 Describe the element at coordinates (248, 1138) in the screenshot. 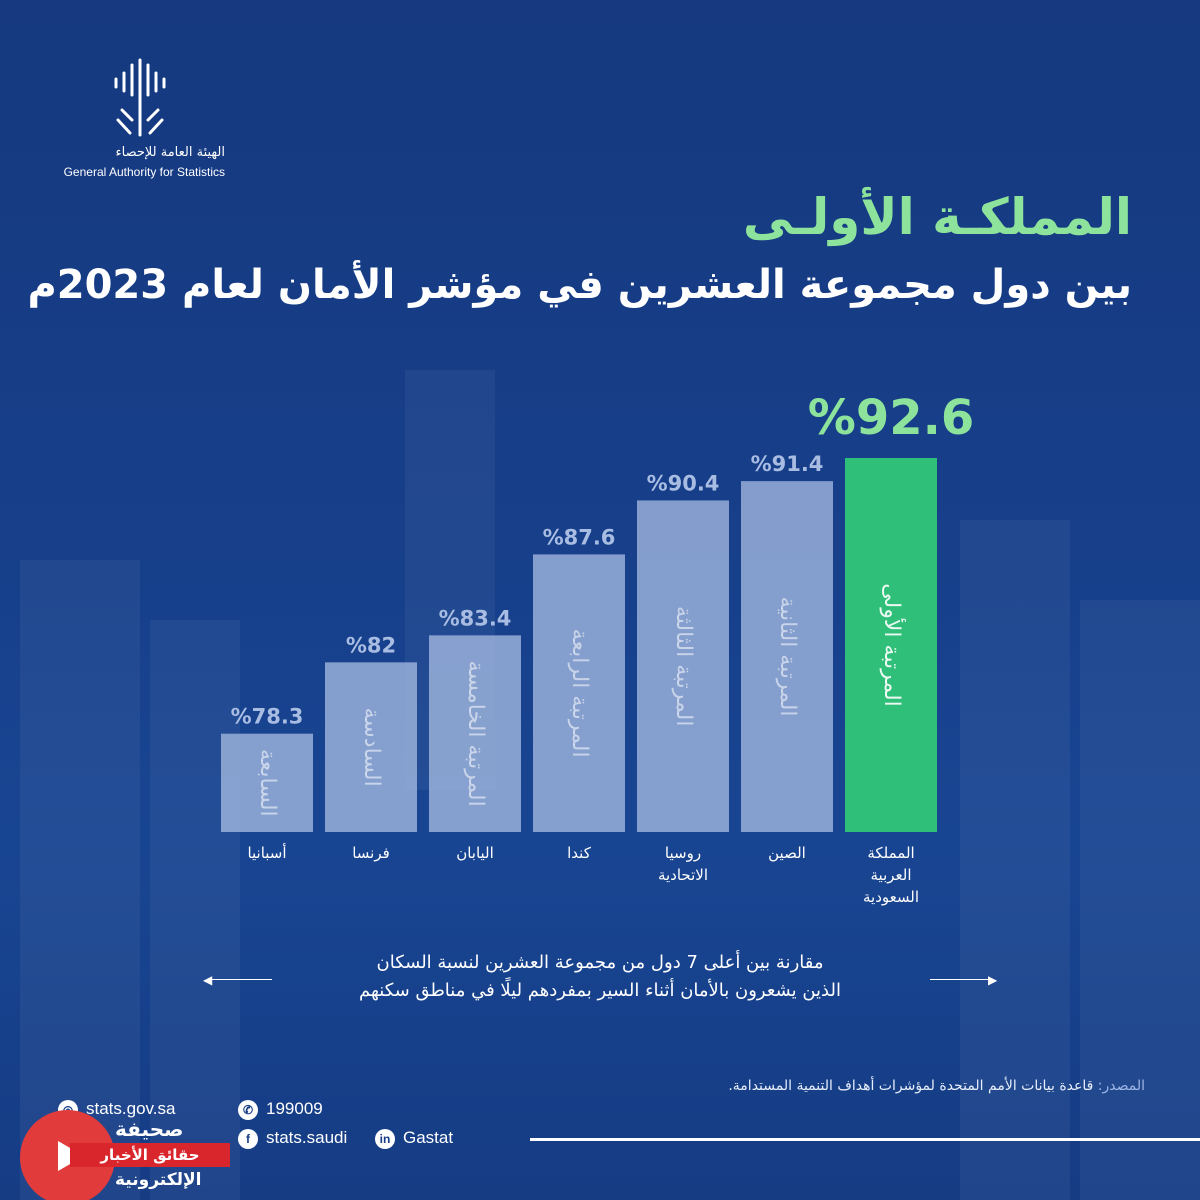

I see `facebook-icon: f` at that location.